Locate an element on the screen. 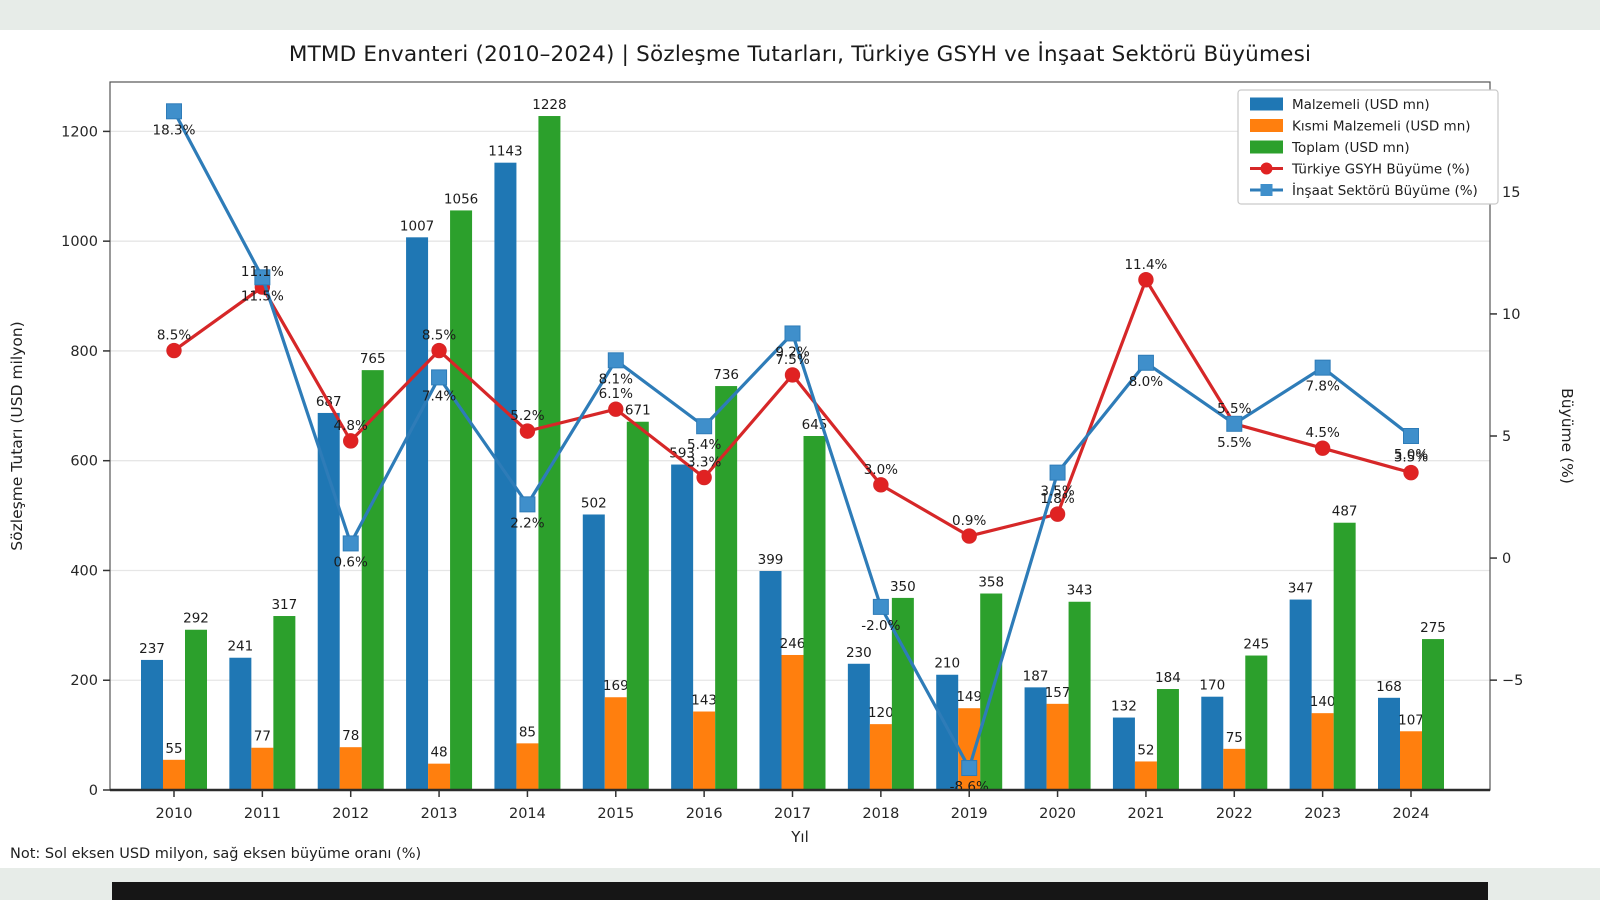 This screenshot has height=900, width=1600. svg-text: Türkiye GSYH Büyüme (%) is located at coordinates (1380, 170).